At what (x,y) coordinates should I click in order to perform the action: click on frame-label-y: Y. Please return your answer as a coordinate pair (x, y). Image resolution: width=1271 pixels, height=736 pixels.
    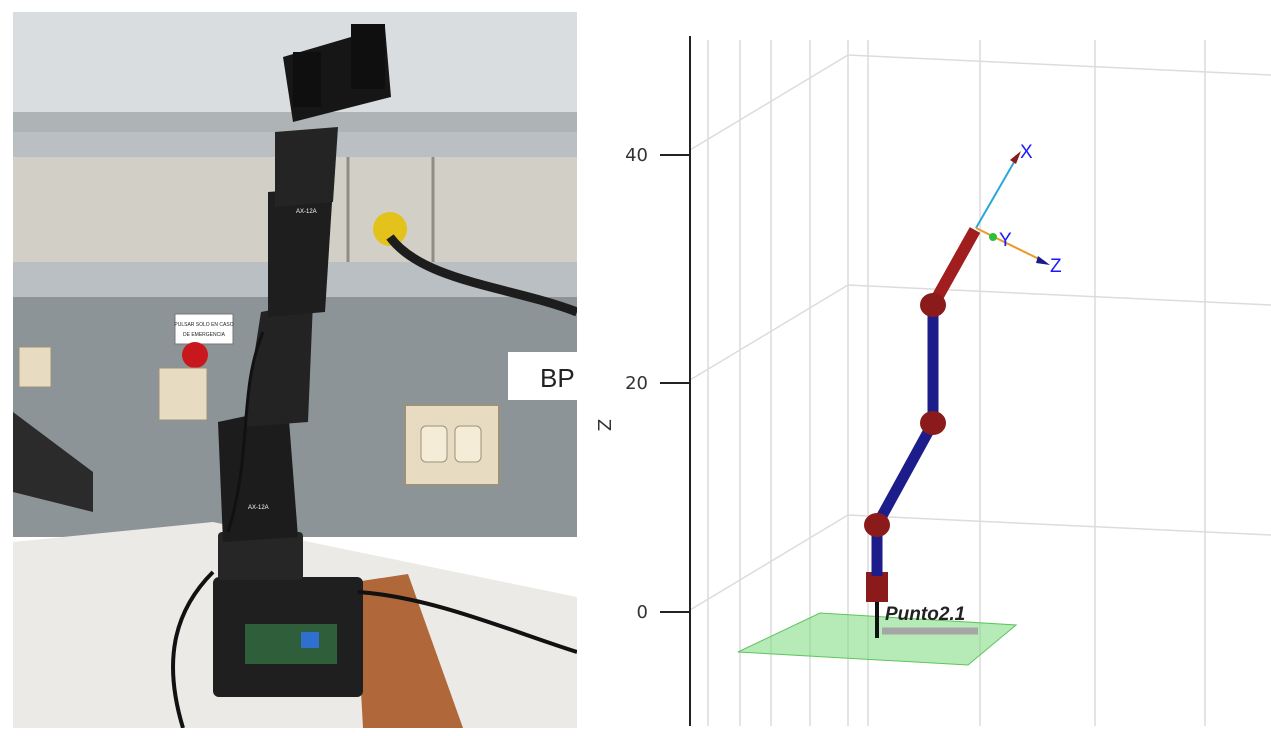
    Looking at the image, I should click on (1005, 240).